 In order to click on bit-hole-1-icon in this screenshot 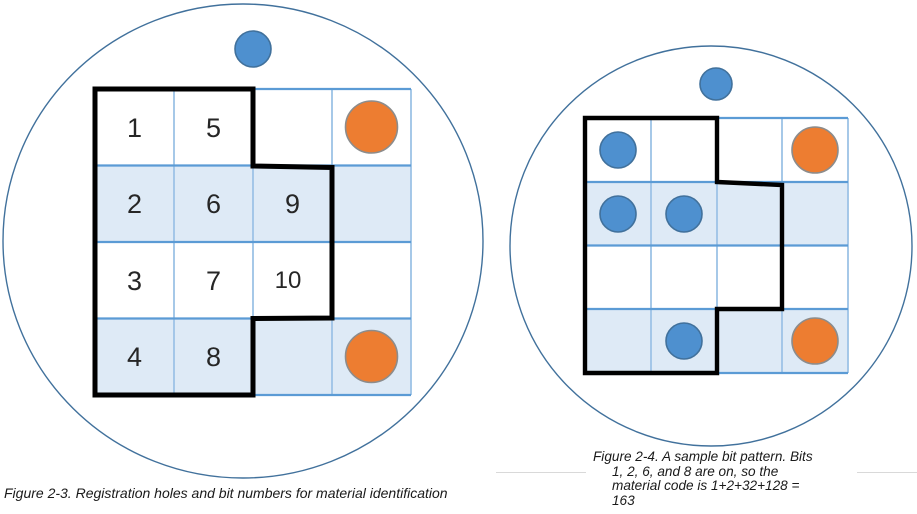, I will do `click(618, 150)`.